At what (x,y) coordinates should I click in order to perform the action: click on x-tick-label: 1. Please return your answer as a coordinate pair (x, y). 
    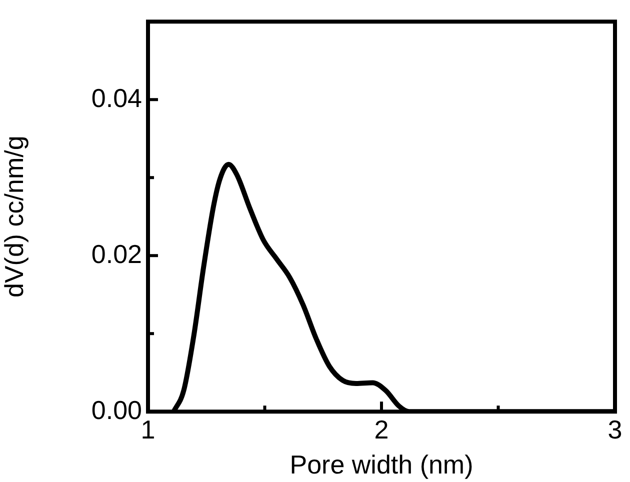
    Looking at the image, I should click on (148, 429).